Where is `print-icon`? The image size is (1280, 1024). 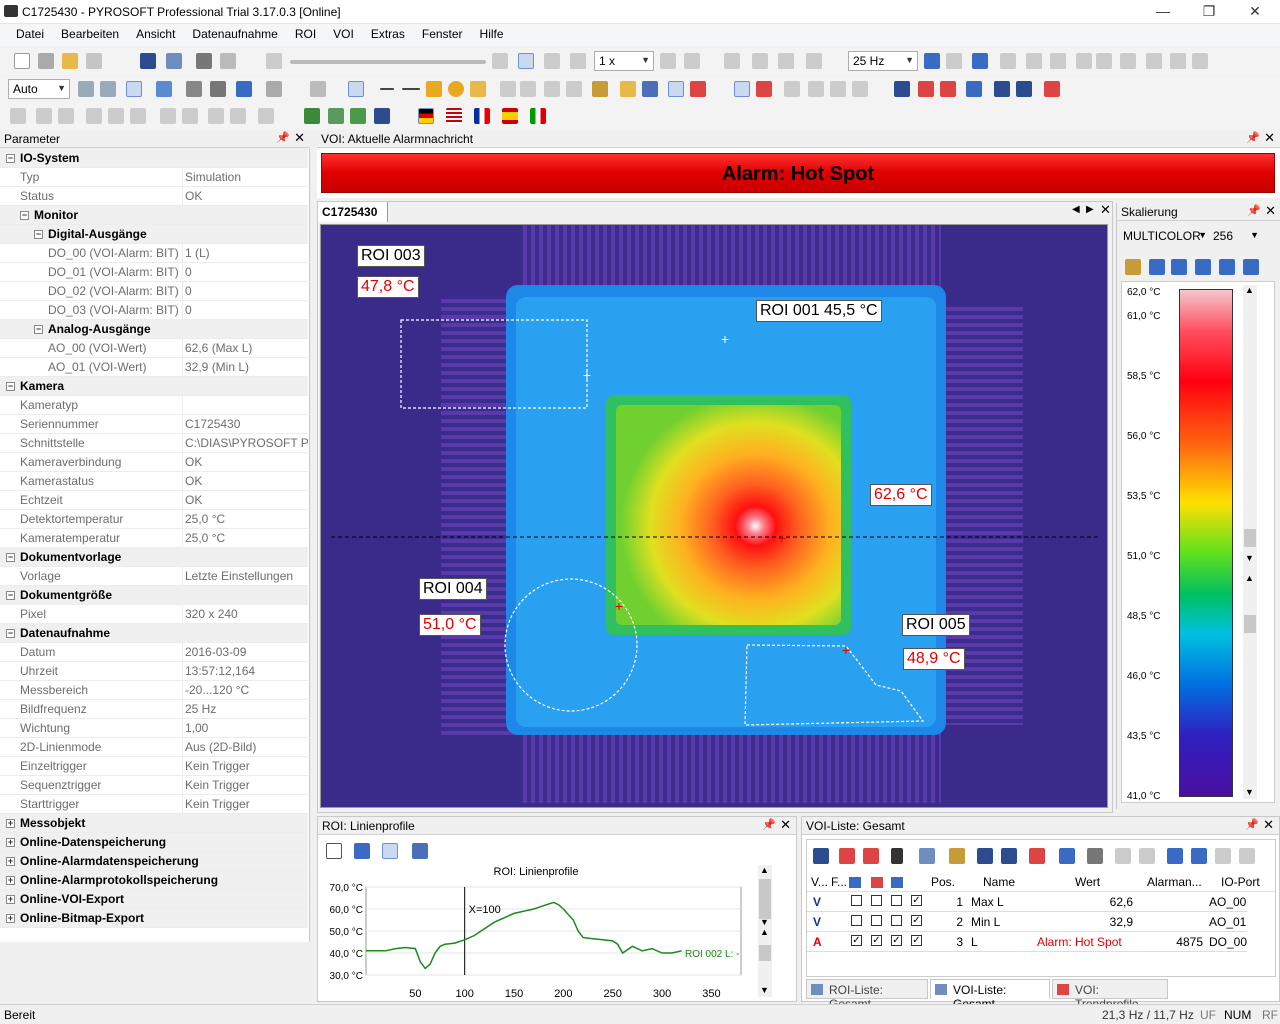
print-icon is located at coordinates (204, 61).